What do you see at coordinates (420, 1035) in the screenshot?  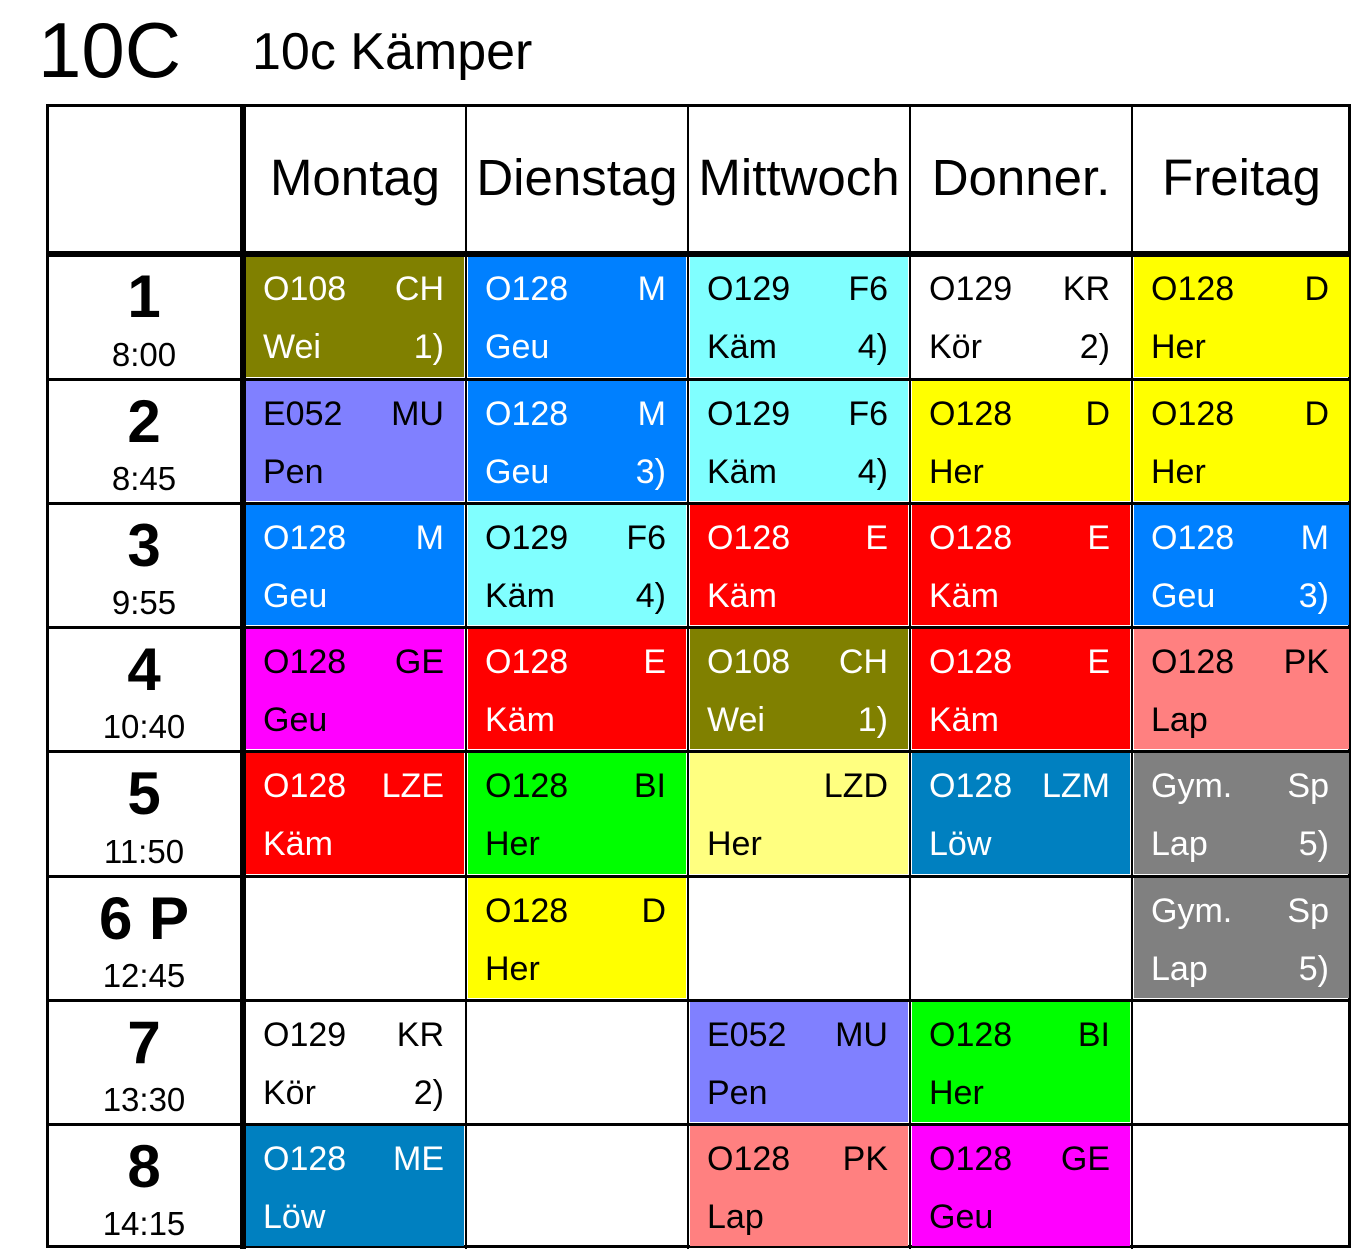 I see `lesson-subject: KR` at bounding box center [420, 1035].